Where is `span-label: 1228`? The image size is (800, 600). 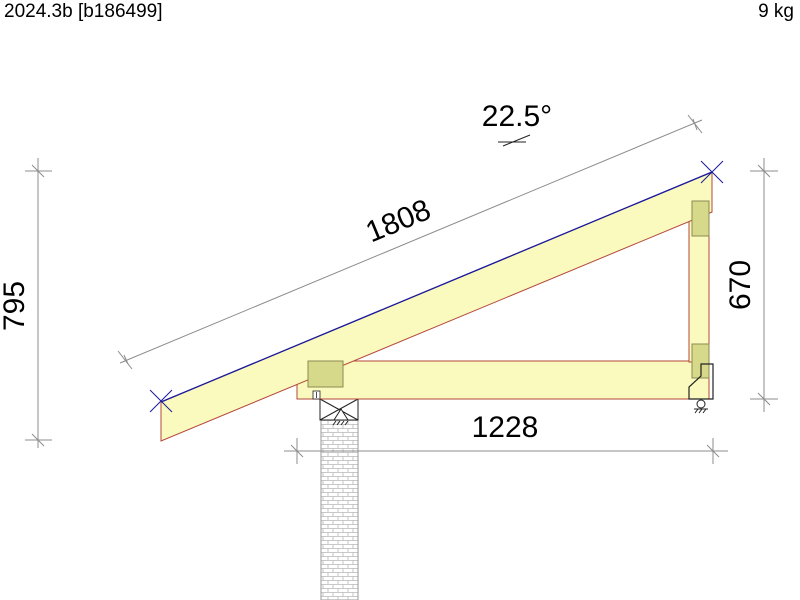 span-label: 1228 is located at coordinates (505, 427).